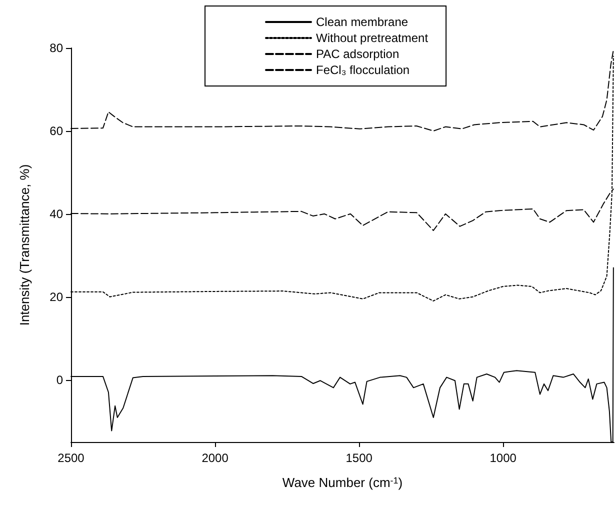 Image resolution: width=616 pixels, height=508 pixels. What do you see at coordinates (358, 54) in the screenshot?
I see `legend-label: PAC adsorption` at bounding box center [358, 54].